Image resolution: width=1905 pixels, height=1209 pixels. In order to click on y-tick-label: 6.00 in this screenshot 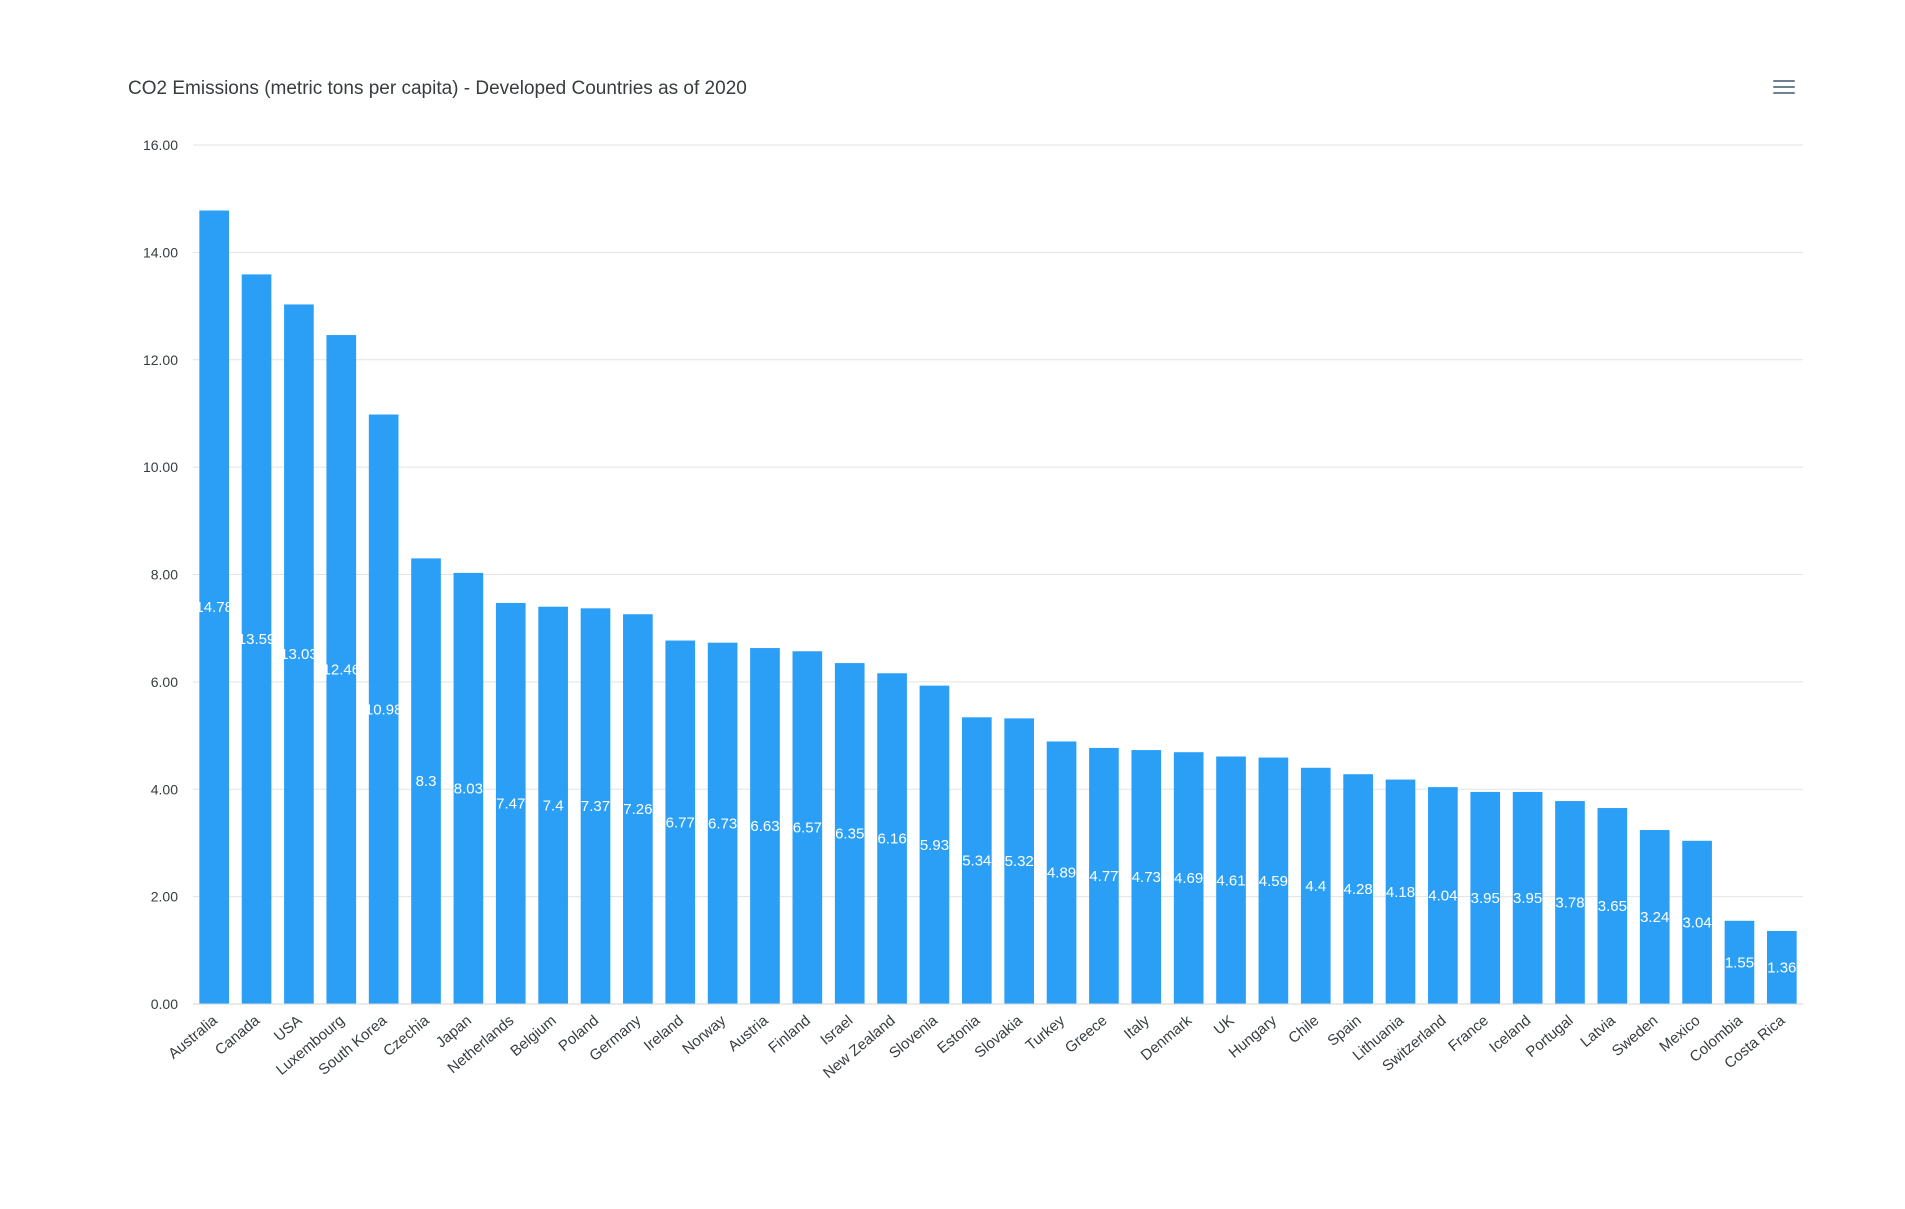, I will do `click(164, 682)`.